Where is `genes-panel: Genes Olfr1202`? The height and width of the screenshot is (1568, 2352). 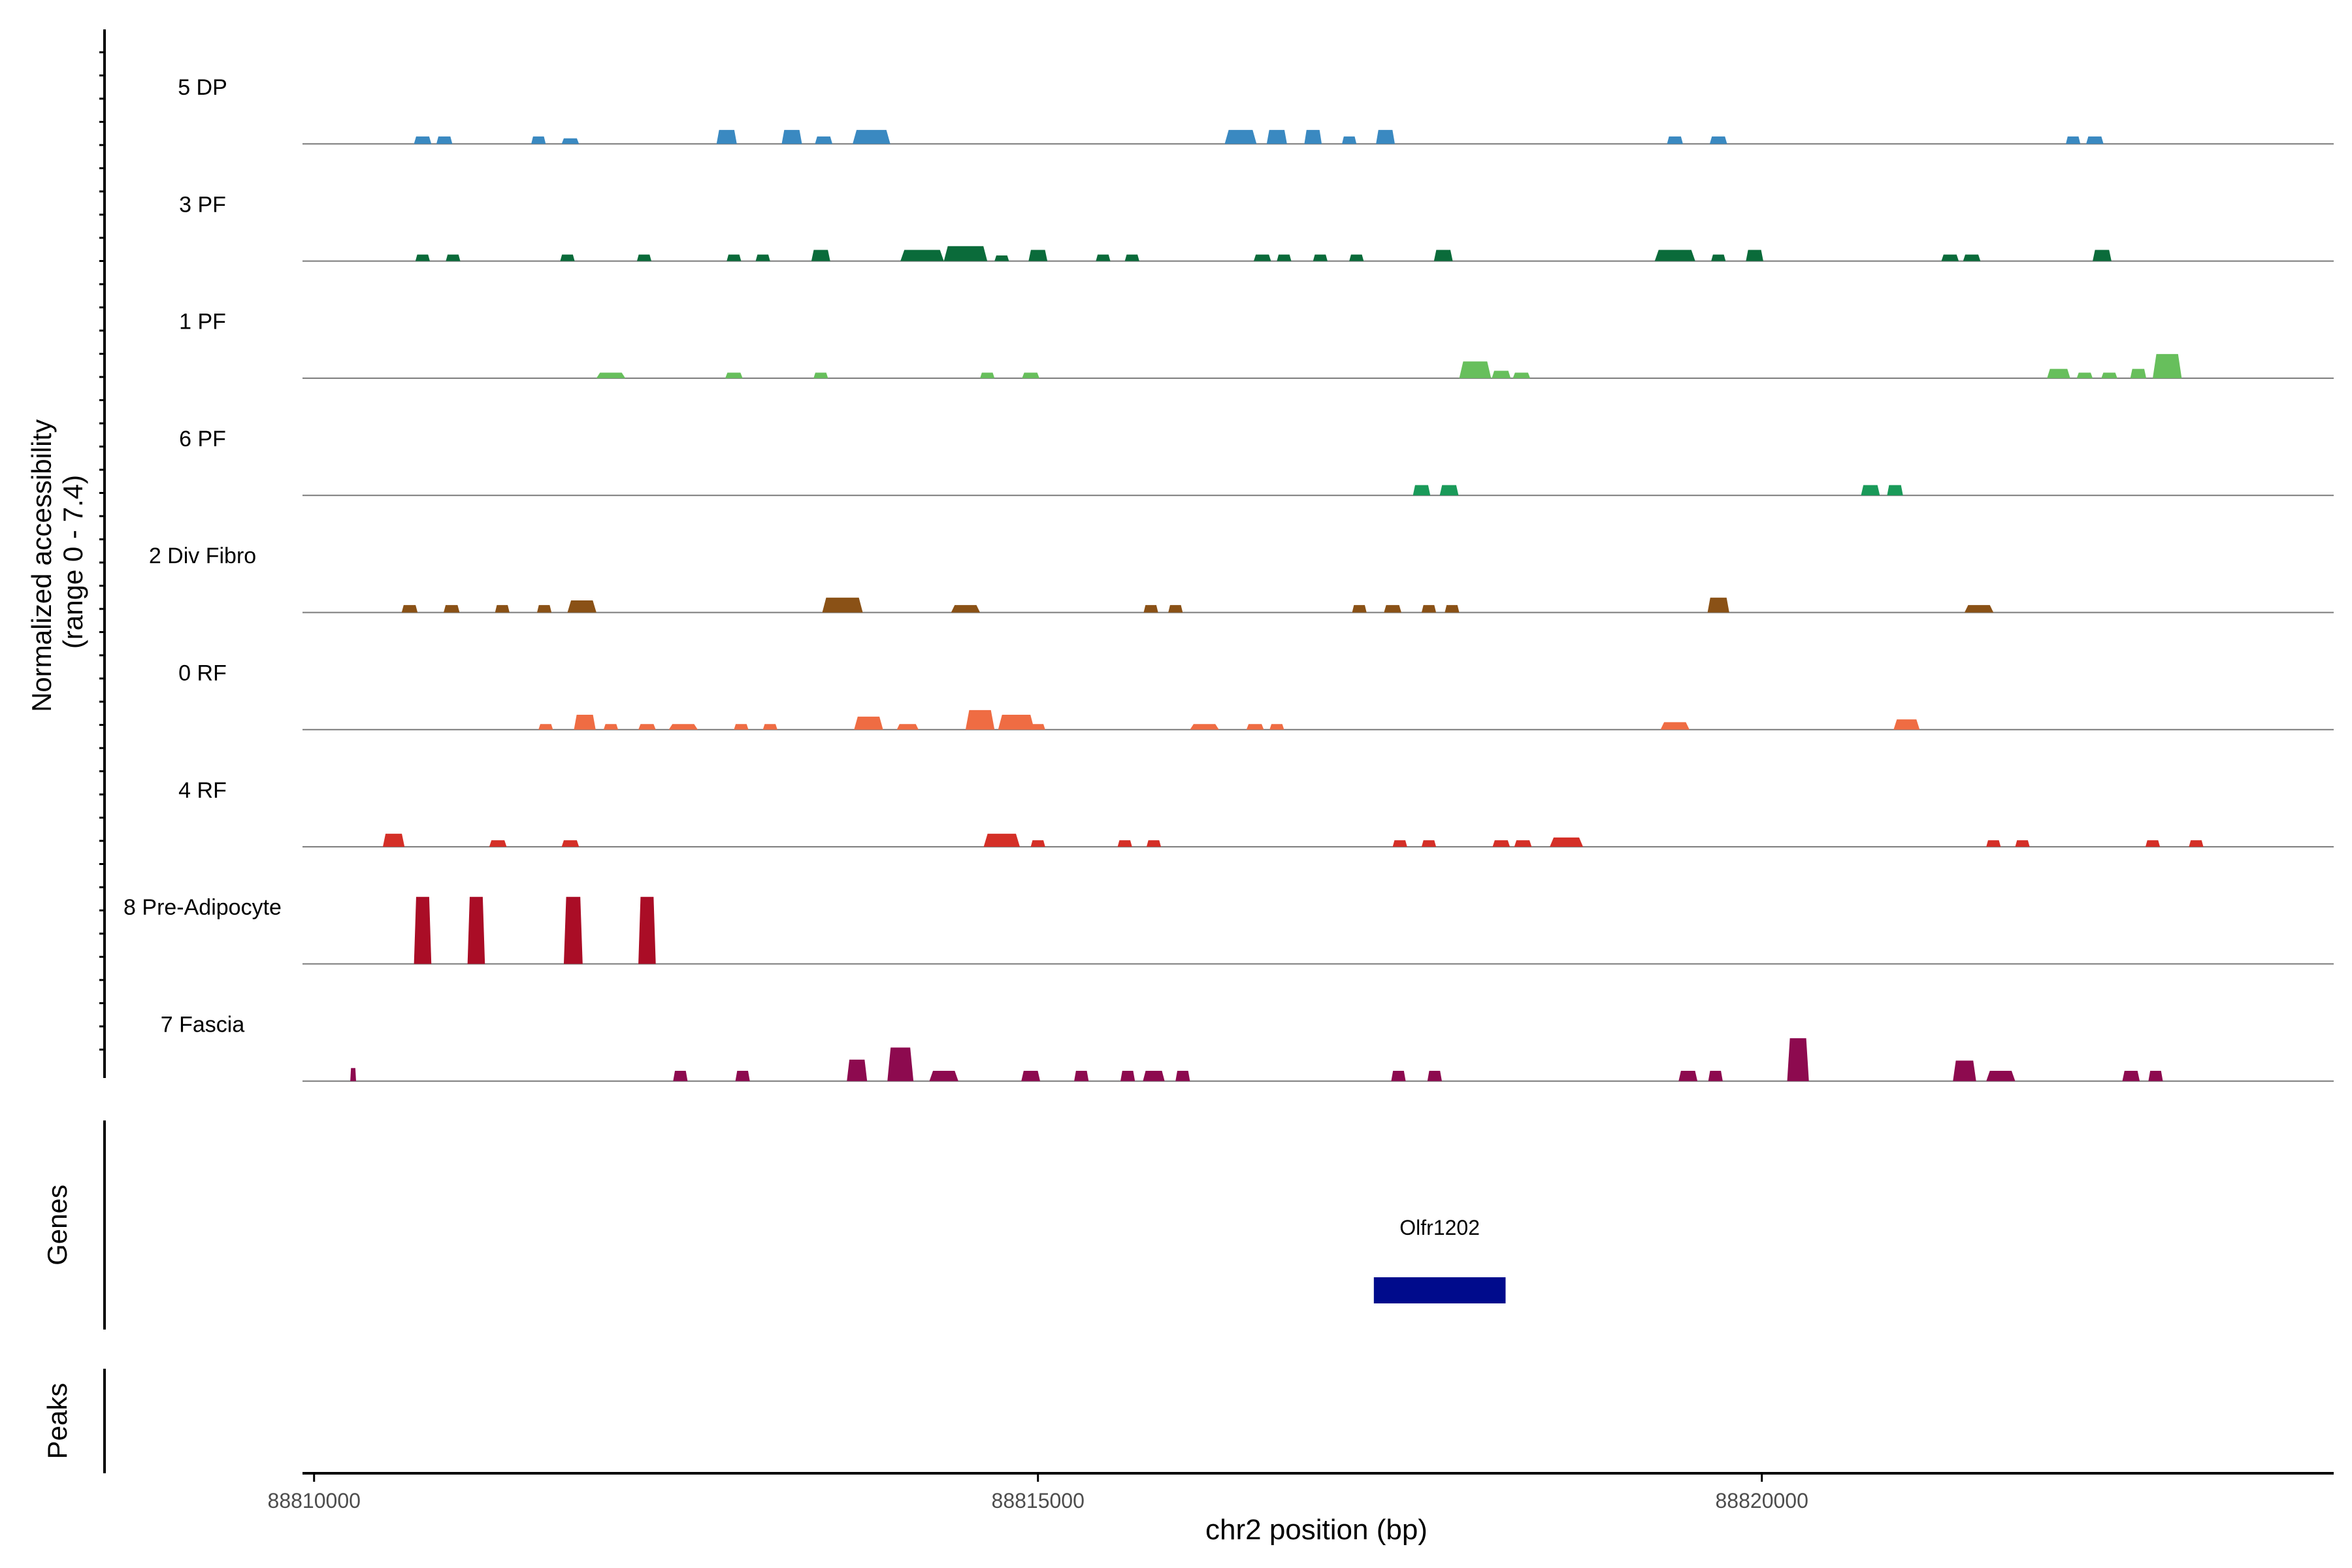 genes-panel: Genes Olfr1202 is located at coordinates (774, 1225).